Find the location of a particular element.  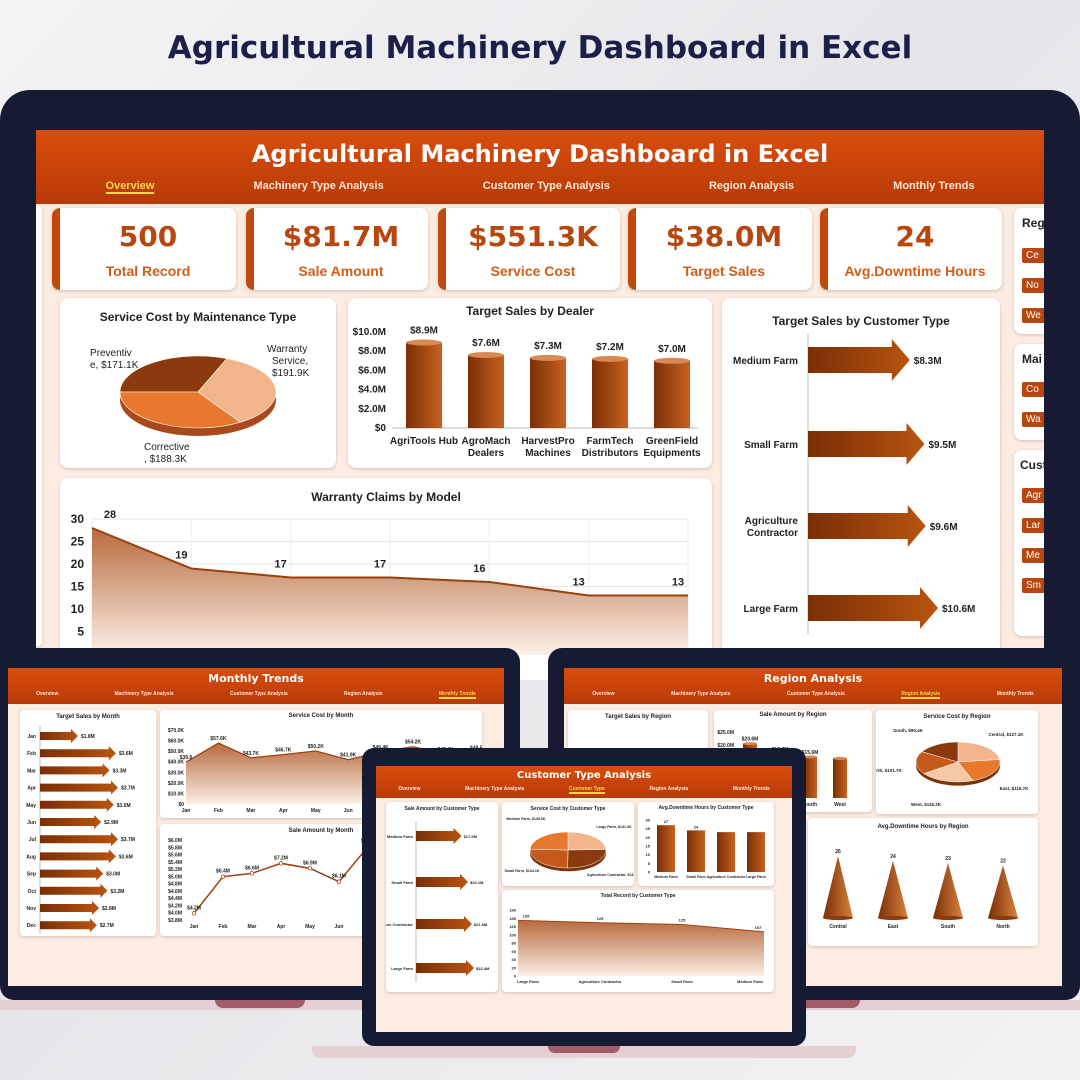

mt-data-label: $3.7M is located at coordinates (128, 789).